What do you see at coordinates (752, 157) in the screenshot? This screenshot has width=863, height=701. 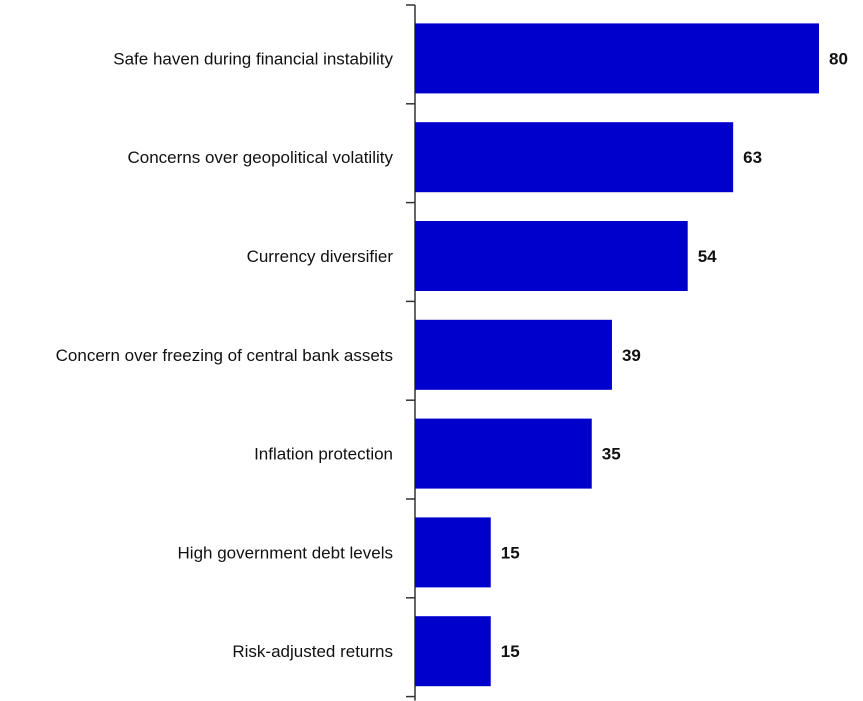 I see `value-label: 63` at bounding box center [752, 157].